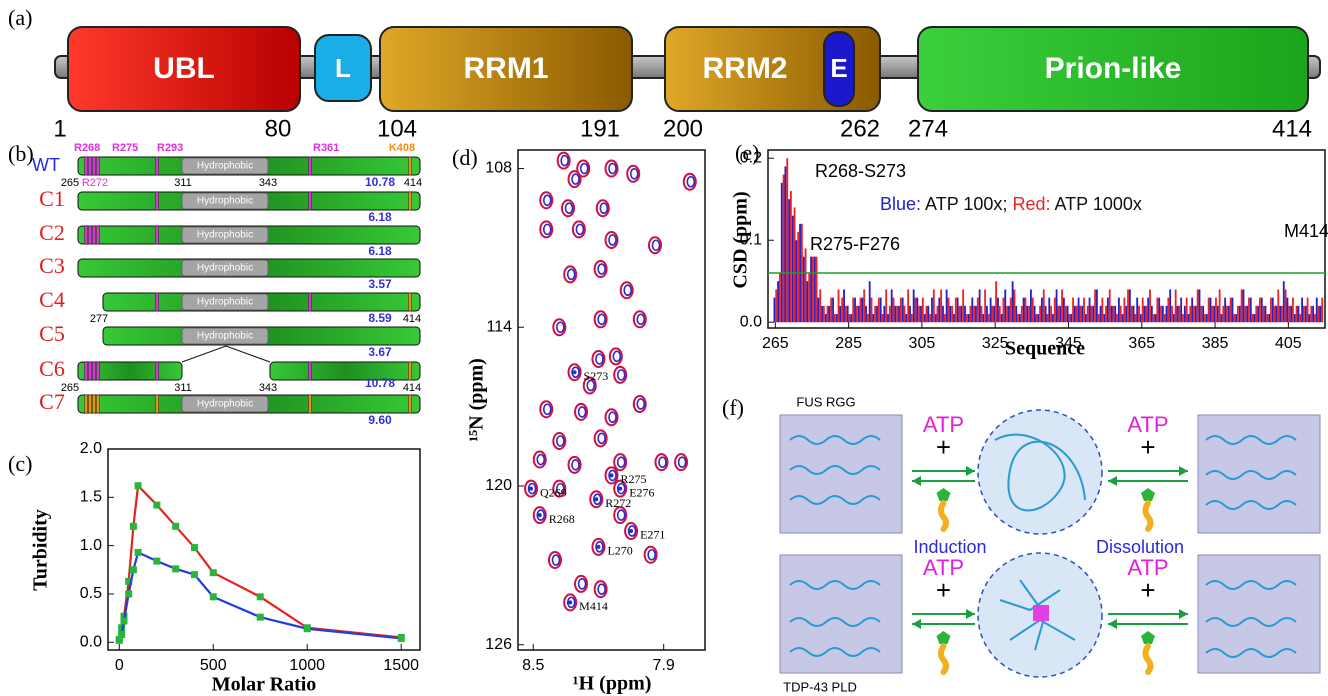 The width and height of the screenshot is (1328, 696). What do you see at coordinates (498, 644) in the screenshot?
I see `y-tick-label: 126` at bounding box center [498, 644].